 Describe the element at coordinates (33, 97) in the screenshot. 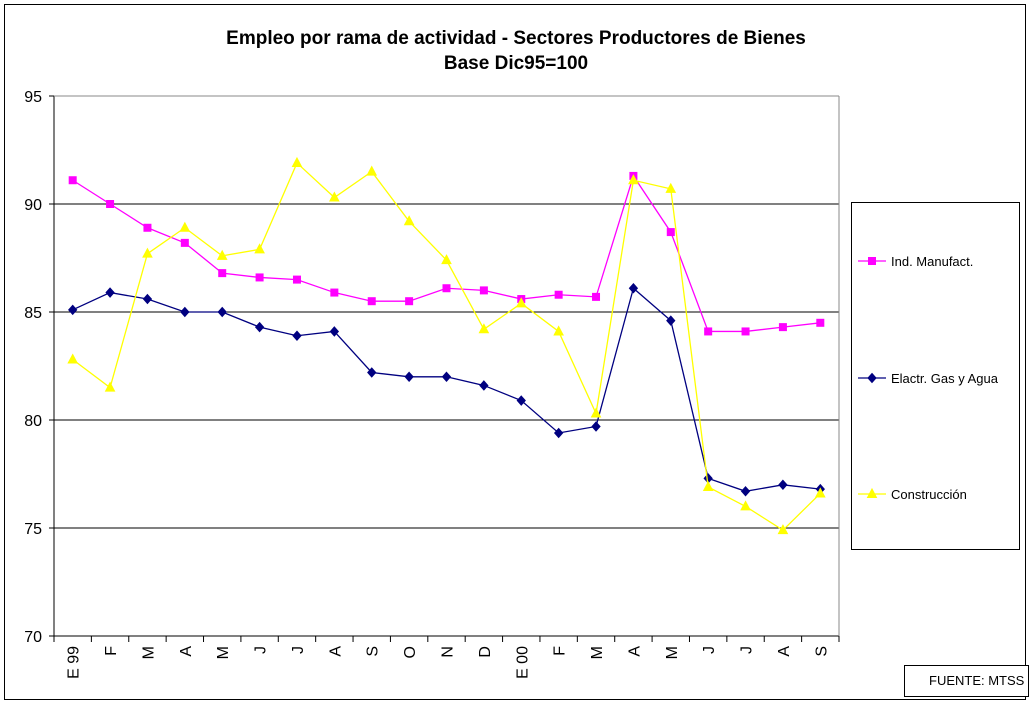

I see `y-tick-label: 95` at that location.